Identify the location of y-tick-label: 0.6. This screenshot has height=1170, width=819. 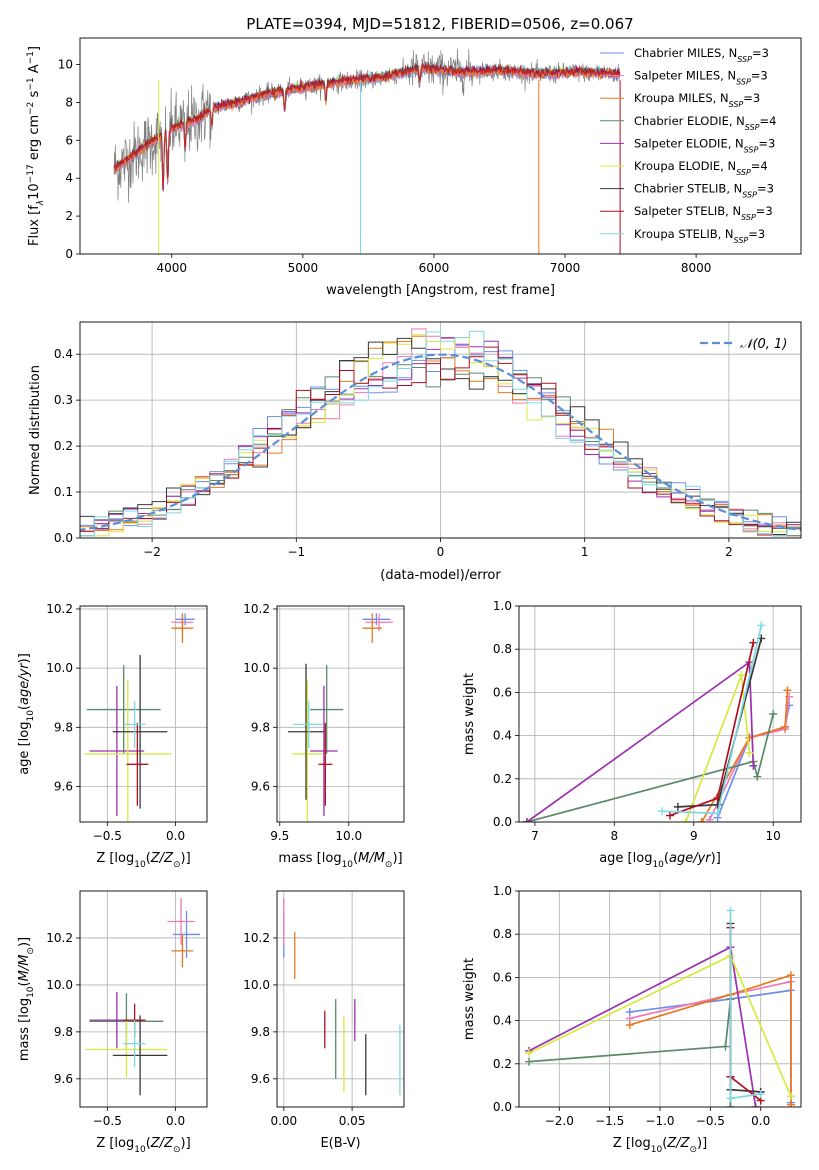
(502, 977).